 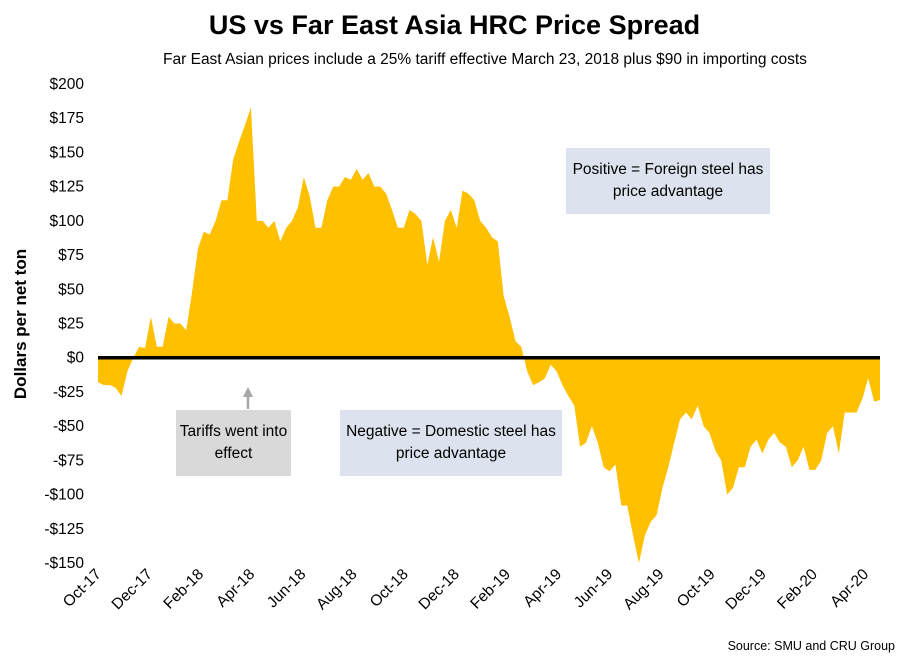 I want to click on y-axis-title: Dollars per net ton, so click(x=20, y=324).